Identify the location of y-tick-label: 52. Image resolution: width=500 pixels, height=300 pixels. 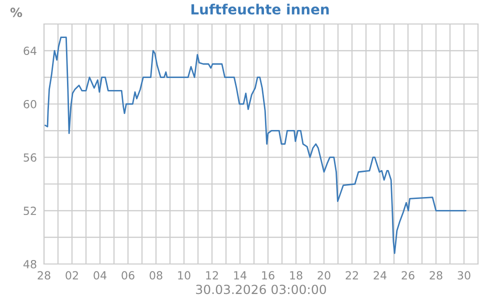
(30, 211).